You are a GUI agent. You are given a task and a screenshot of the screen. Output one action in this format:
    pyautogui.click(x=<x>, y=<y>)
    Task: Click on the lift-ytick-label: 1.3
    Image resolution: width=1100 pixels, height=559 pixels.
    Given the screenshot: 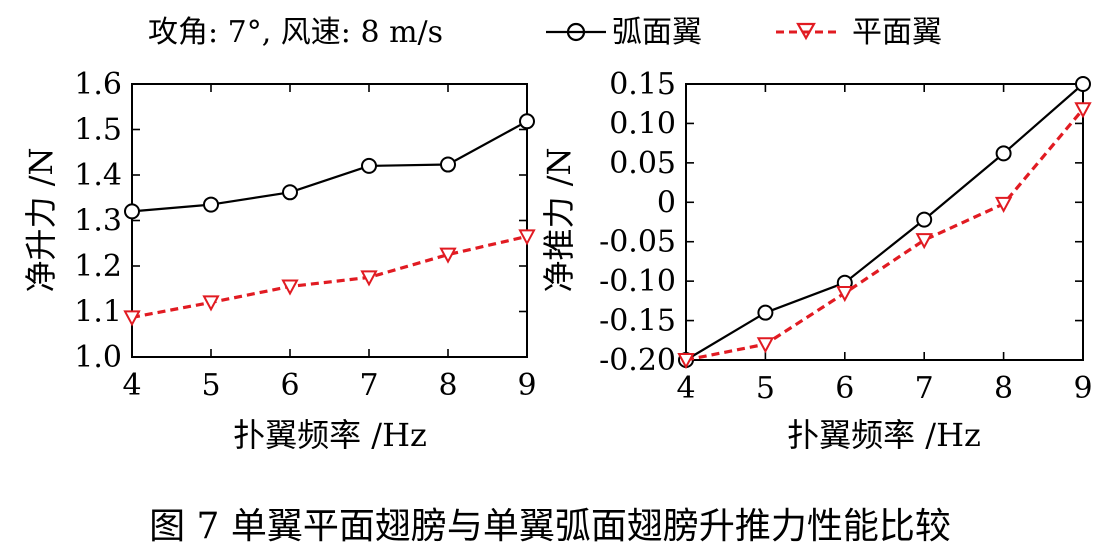 What is the action you would take?
    pyautogui.click(x=98, y=221)
    